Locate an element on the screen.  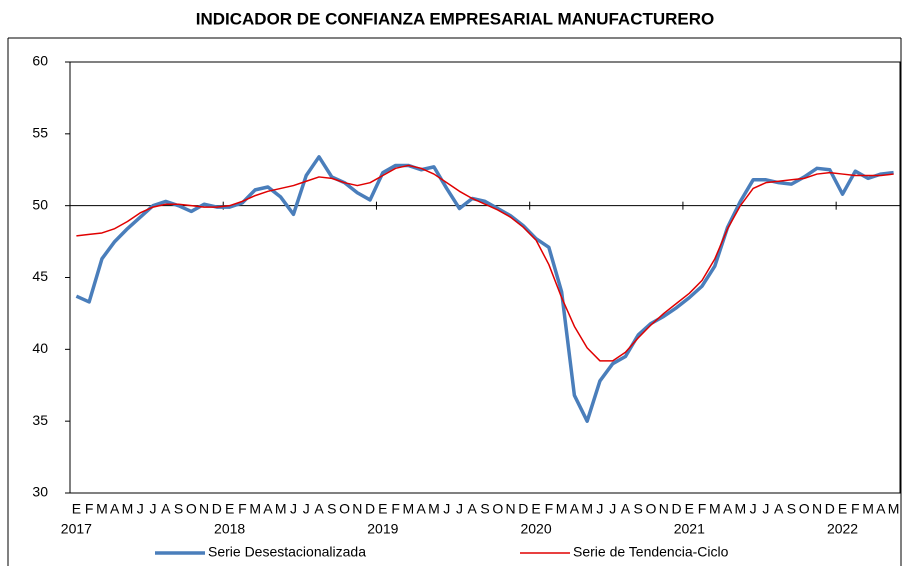
y-tick-label: 60 is located at coordinates (40, 61).